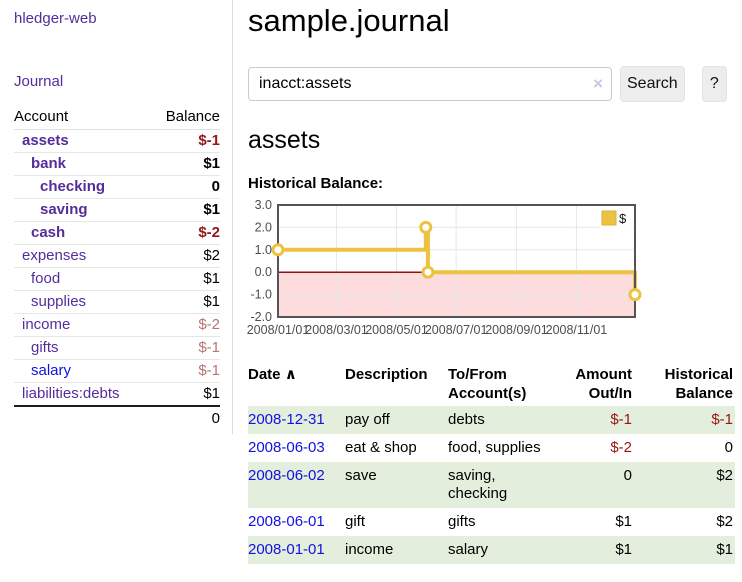 This screenshot has width=742, height=582. I want to click on search-input, so click(430, 84).